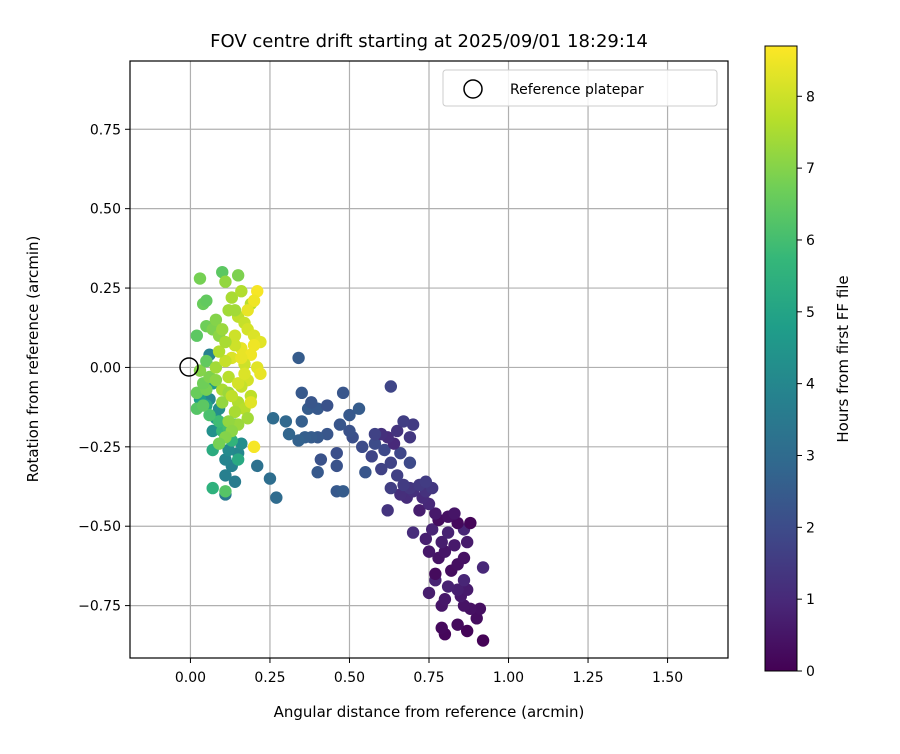 The image size is (900, 754). I want to click on x-tick-label: 1.00, so click(508, 678).